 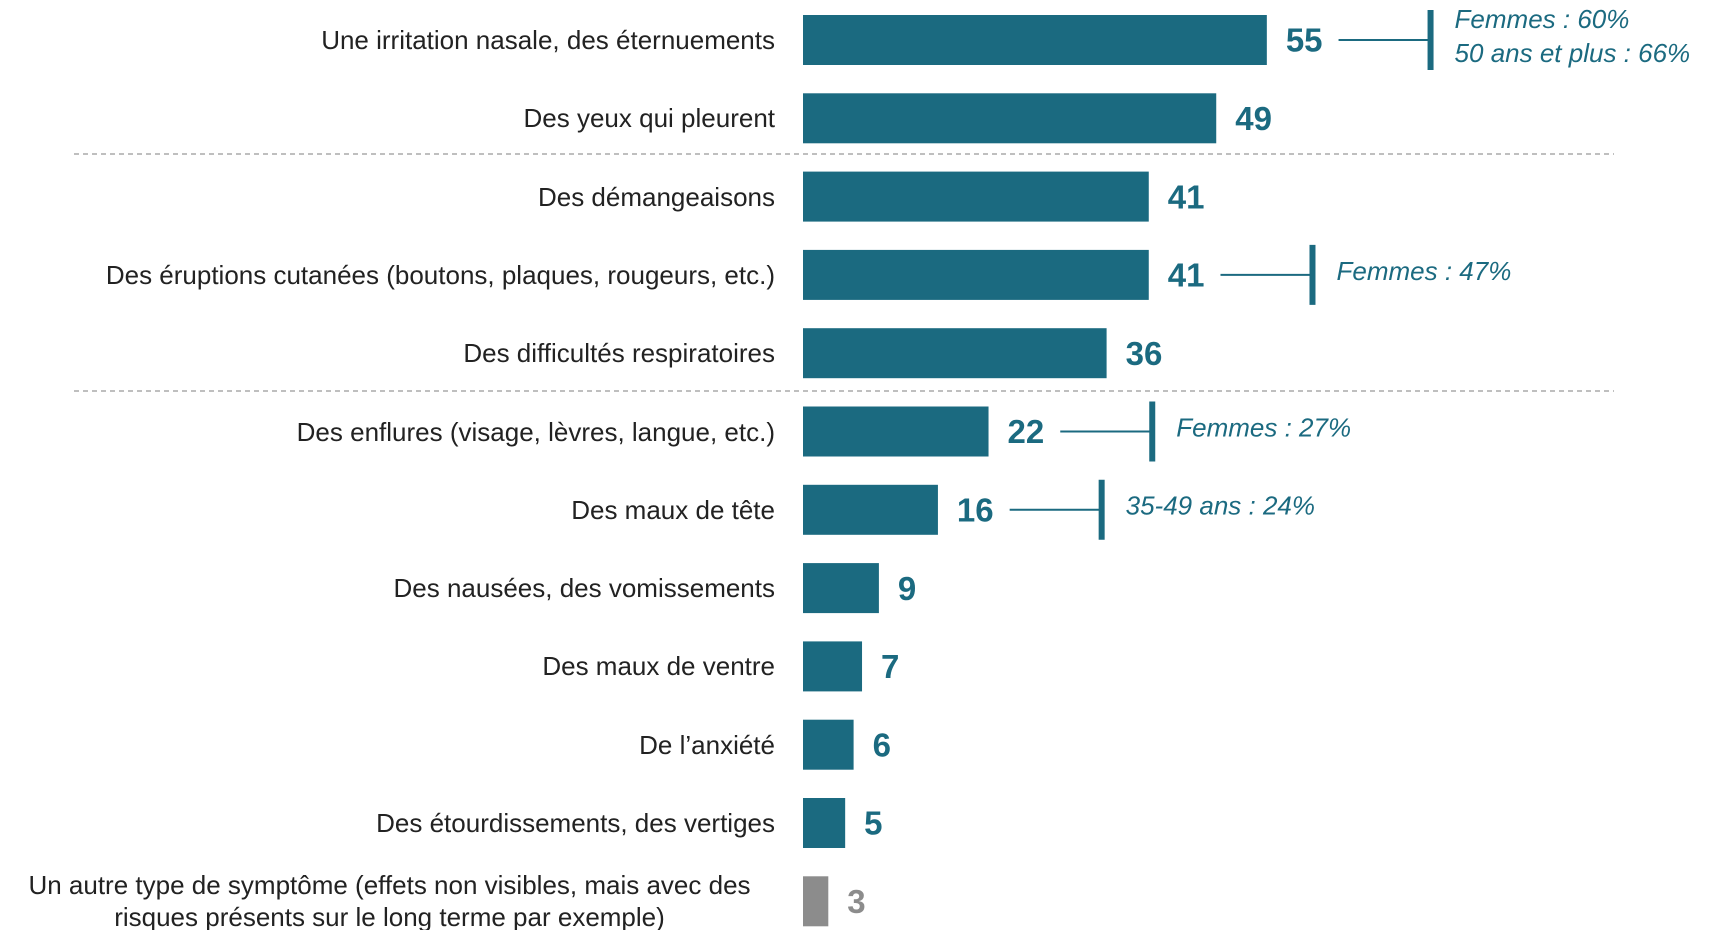 I want to click on value-label: 55, so click(x=1304, y=40).